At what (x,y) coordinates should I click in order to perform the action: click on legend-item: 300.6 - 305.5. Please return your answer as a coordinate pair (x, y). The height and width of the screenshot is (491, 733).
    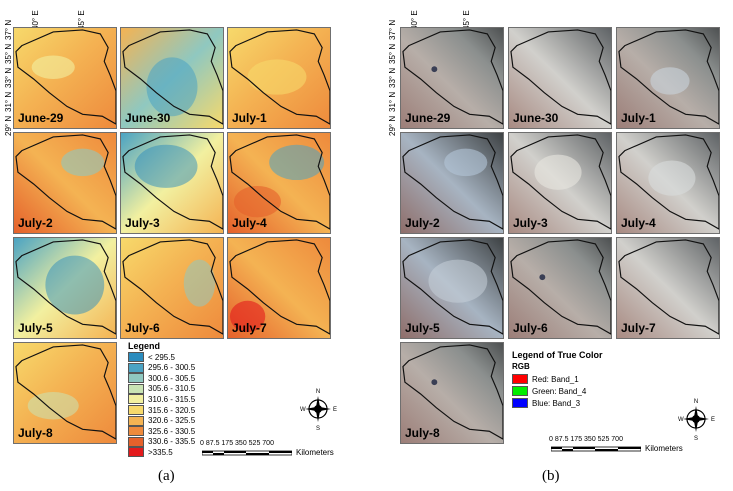
    Looking at the image, I should click on (162, 378).